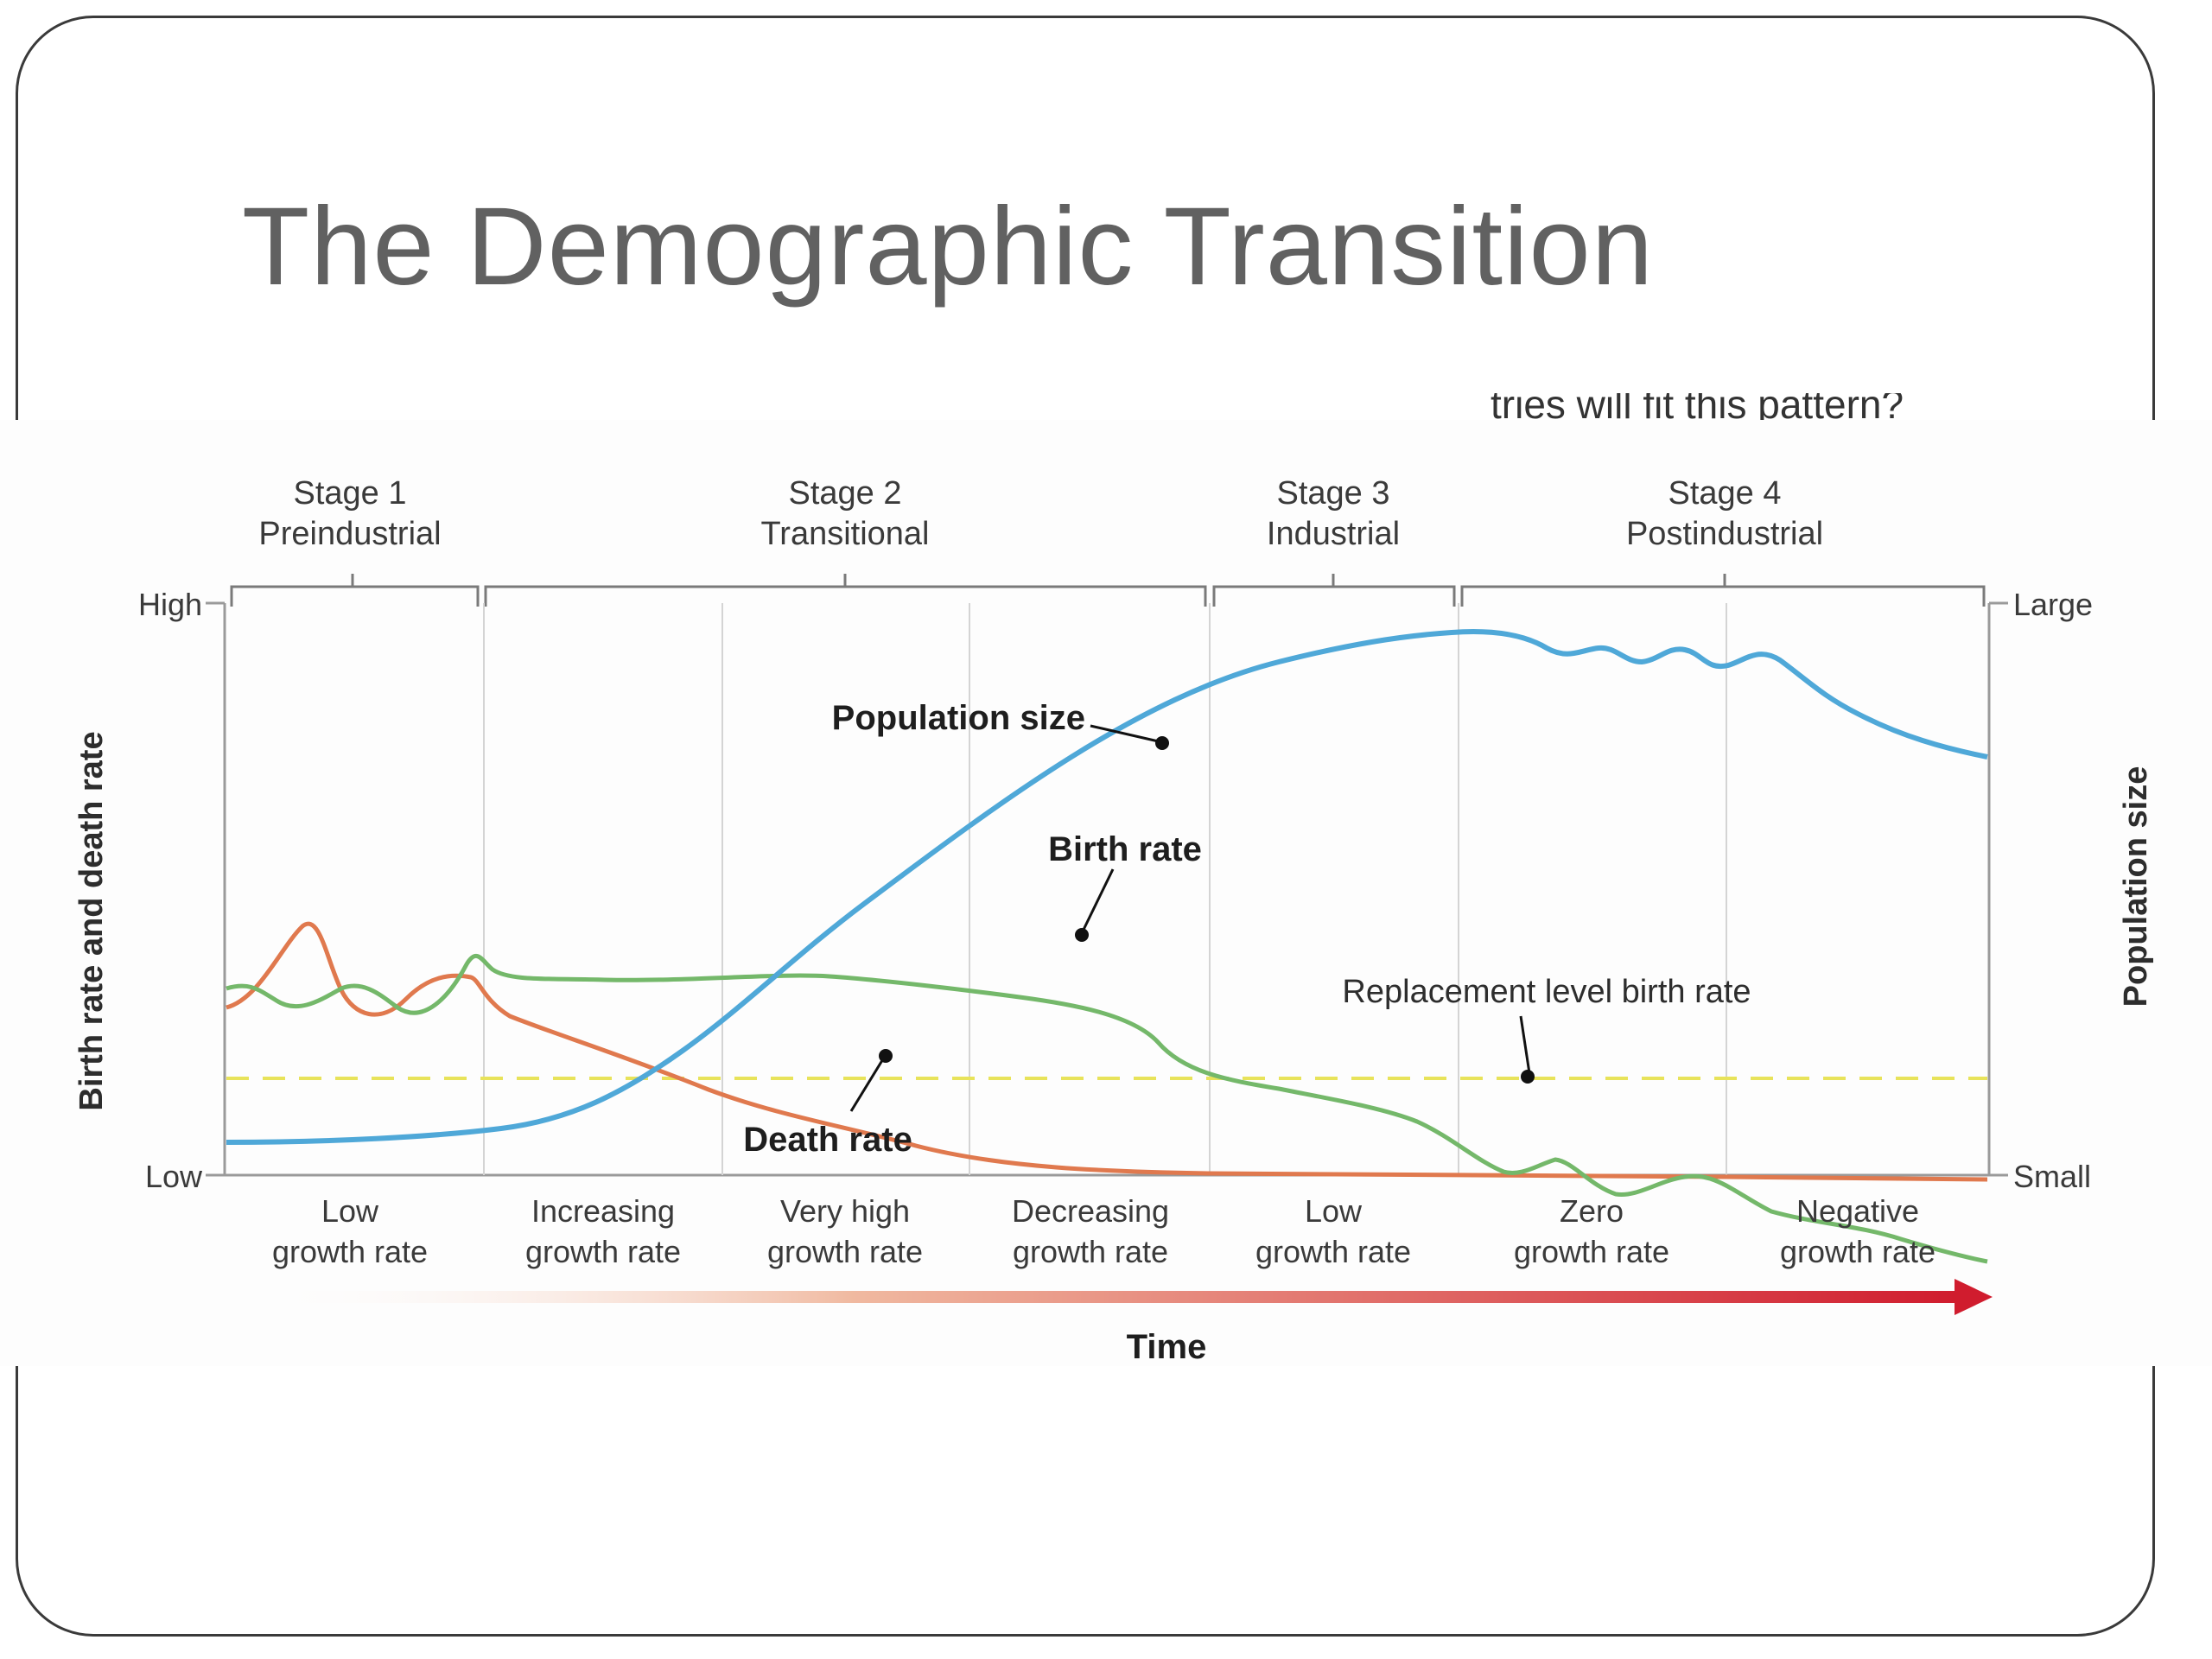 The image size is (2212, 1659). What do you see at coordinates (2052, 1176) in the screenshot?
I see `right-axis-small: Small` at bounding box center [2052, 1176].